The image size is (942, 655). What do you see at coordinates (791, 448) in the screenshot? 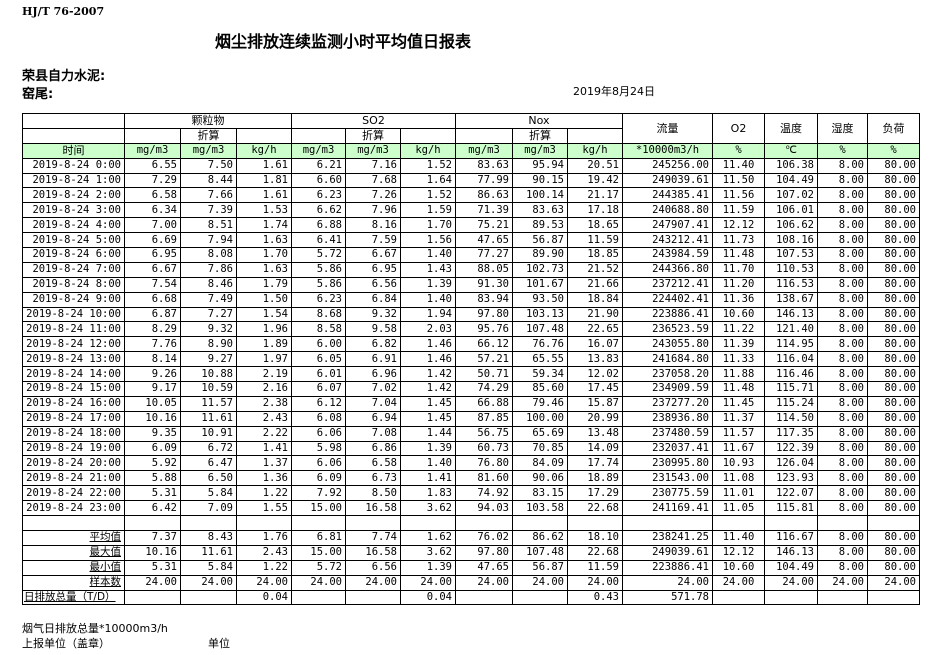
I see `value-cell: 122.39` at bounding box center [791, 448].